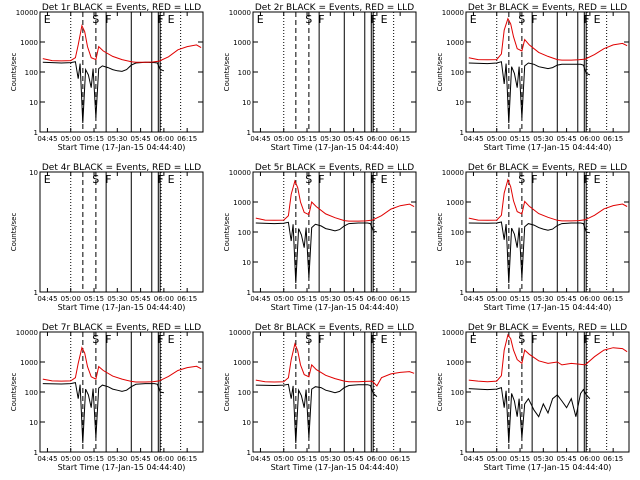 The height and width of the screenshot is (480, 640). Describe the element at coordinates (334, 8) in the screenshot. I see `chart-title: Det 2r BLACK = Events, RED = LLD` at that location.